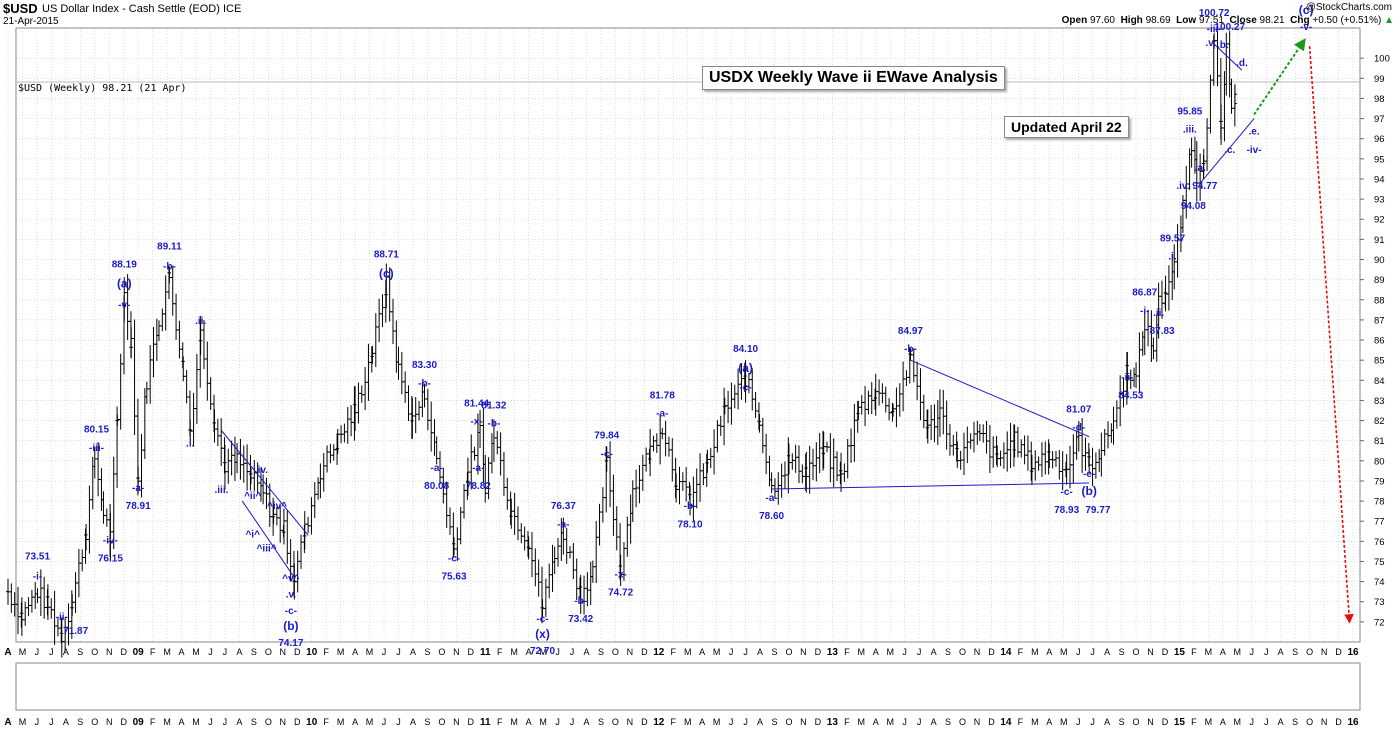 This screenshot has width=1400, height=730. What do you see at coordinates (1379, 522) in the screenshot?
I see `y-tick-label: 77` at bounding box center [1379, 522].